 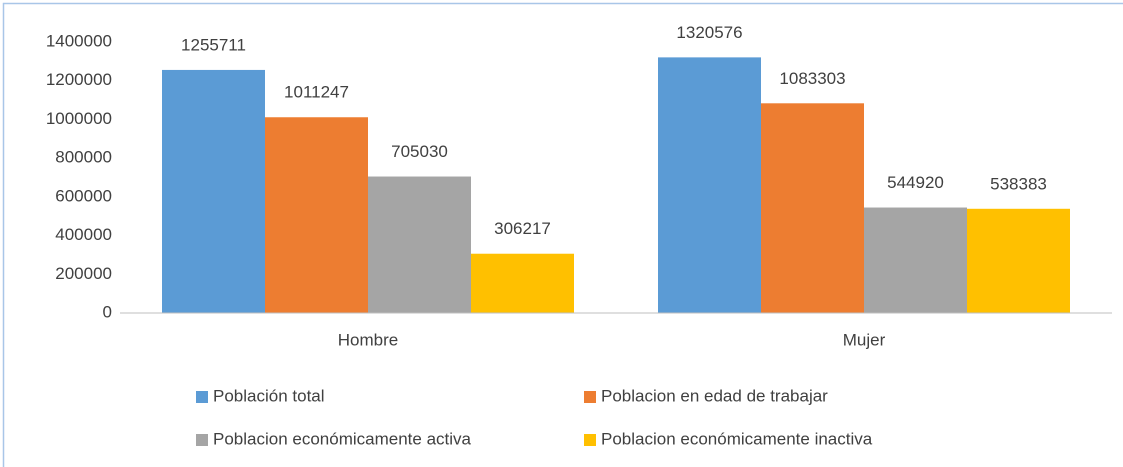 I want to click on data-label: 1320576, so click(x=709, y=32).